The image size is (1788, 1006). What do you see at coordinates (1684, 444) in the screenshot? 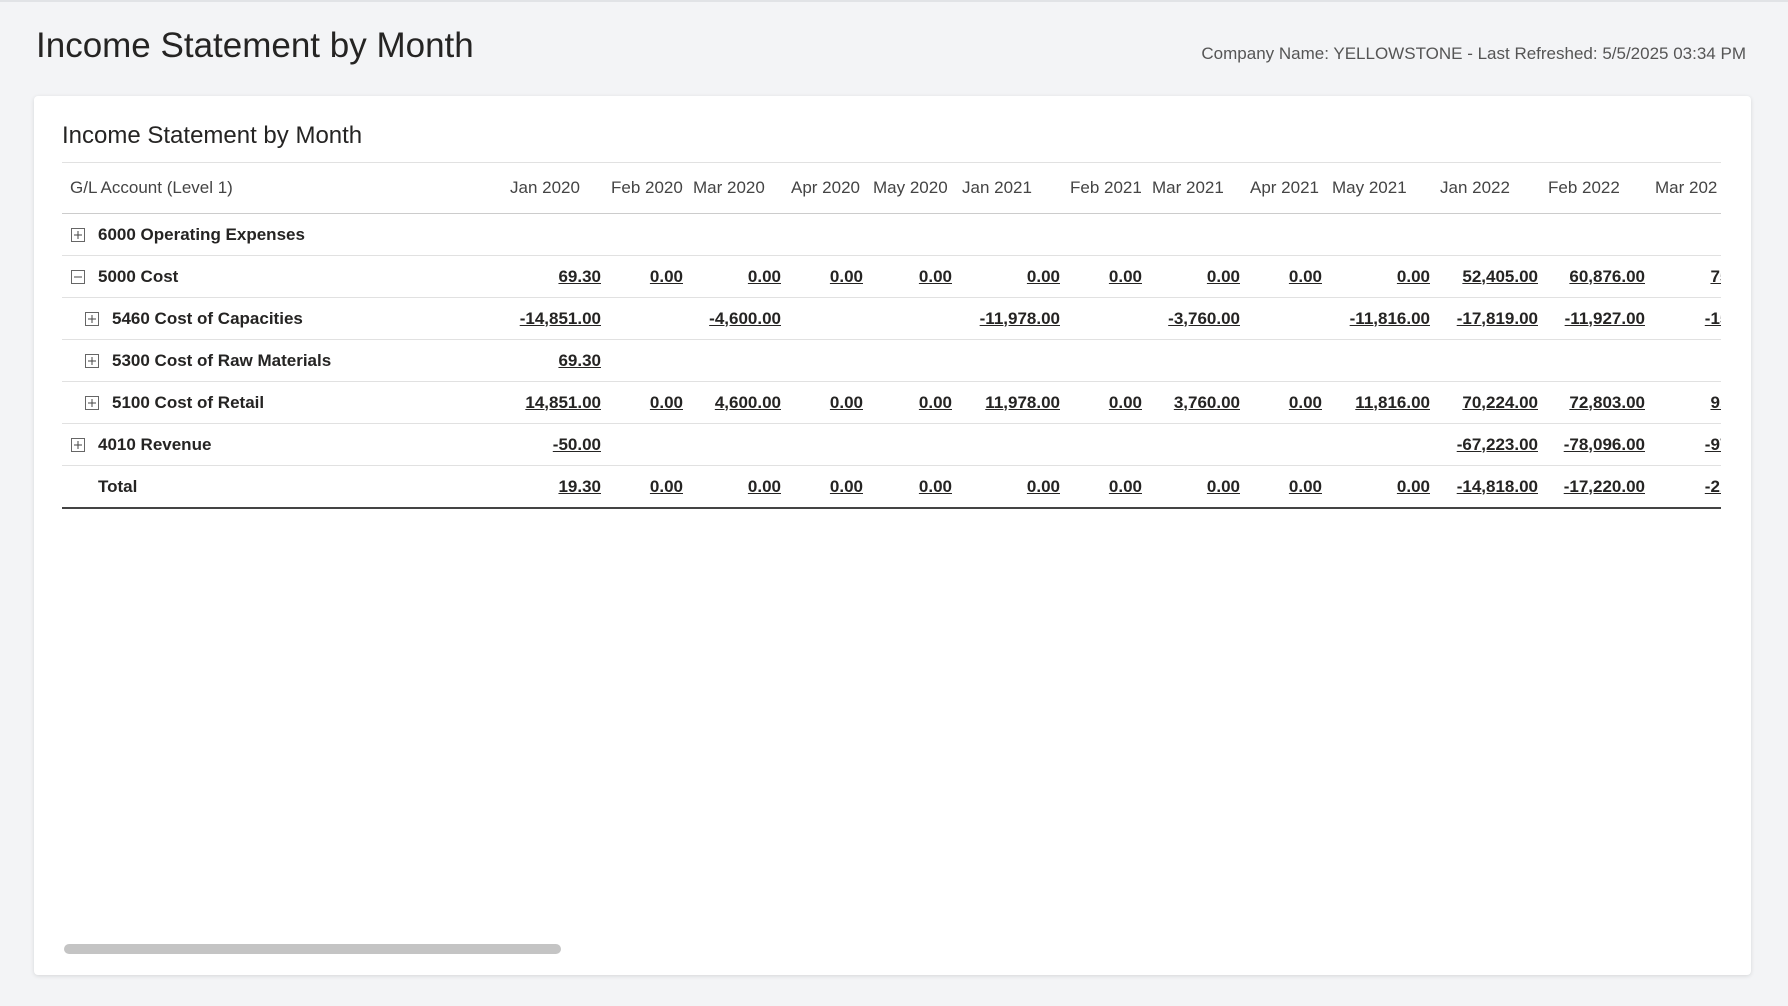
I see `value-cell: -97,17` at bounding box center [1684, 444].